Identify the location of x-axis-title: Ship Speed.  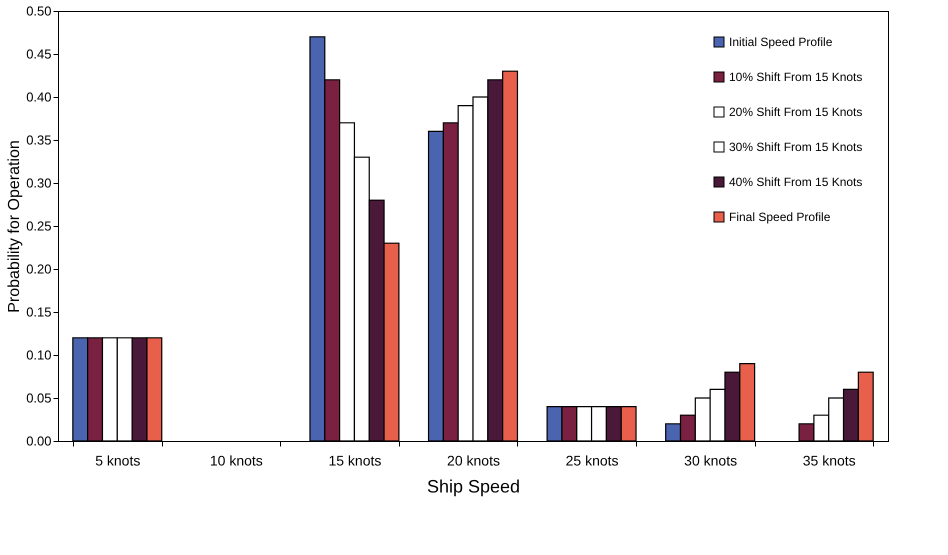
(473, 486).